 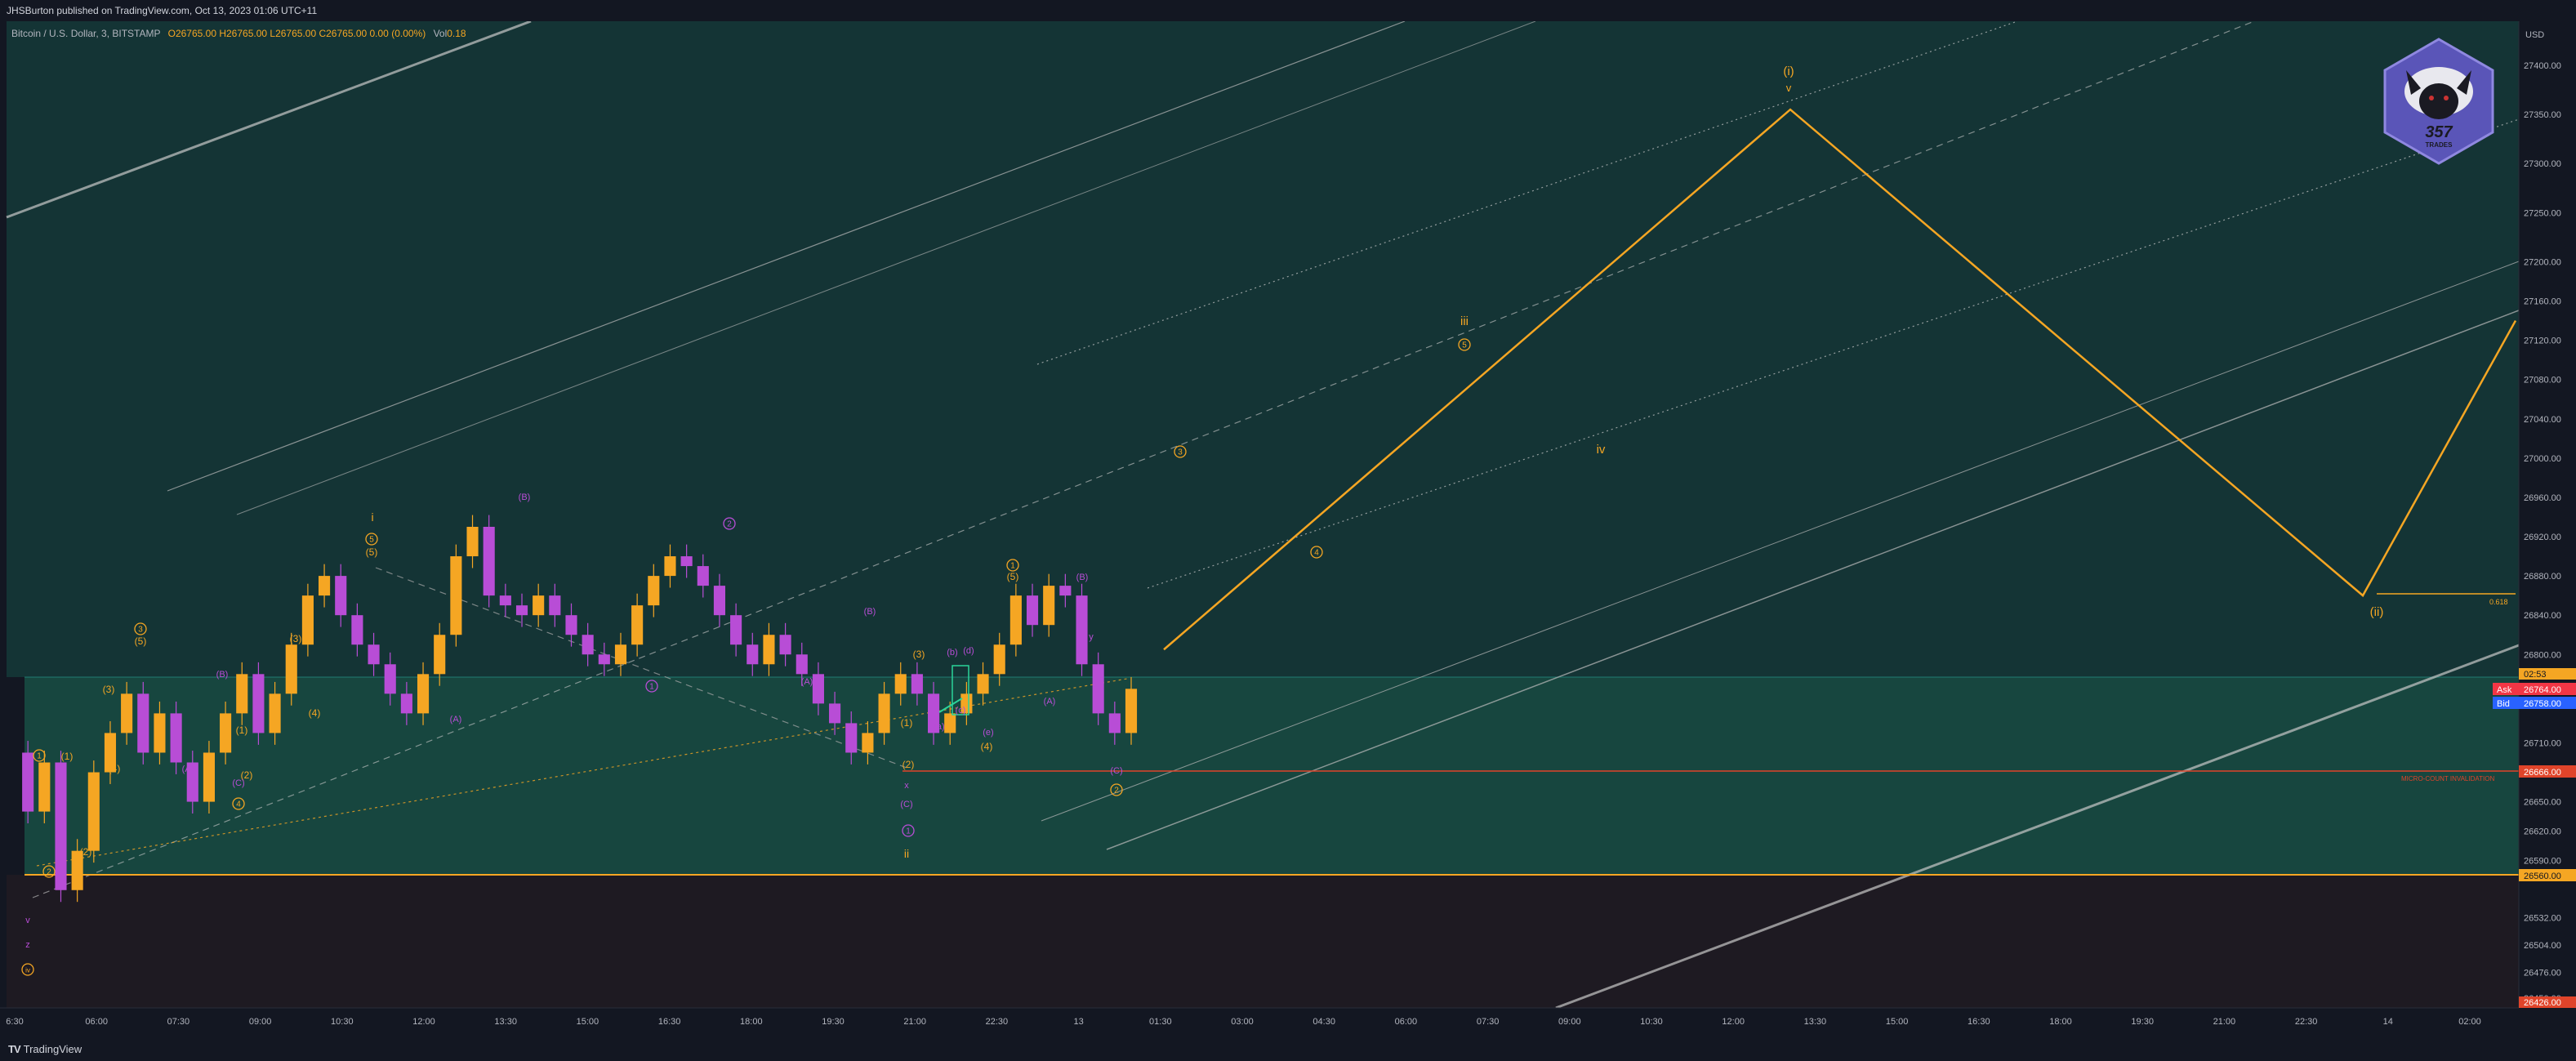 I want to click on trend-dashed-down, so click(x=641, y=668).